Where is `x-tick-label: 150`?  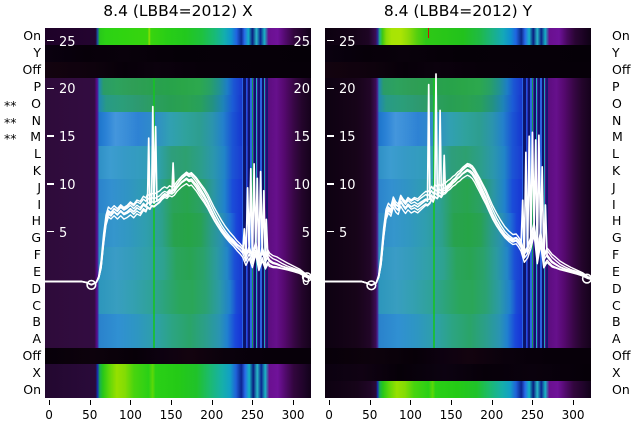 x-tick-label: 150 is located at coordinates (171, 415).